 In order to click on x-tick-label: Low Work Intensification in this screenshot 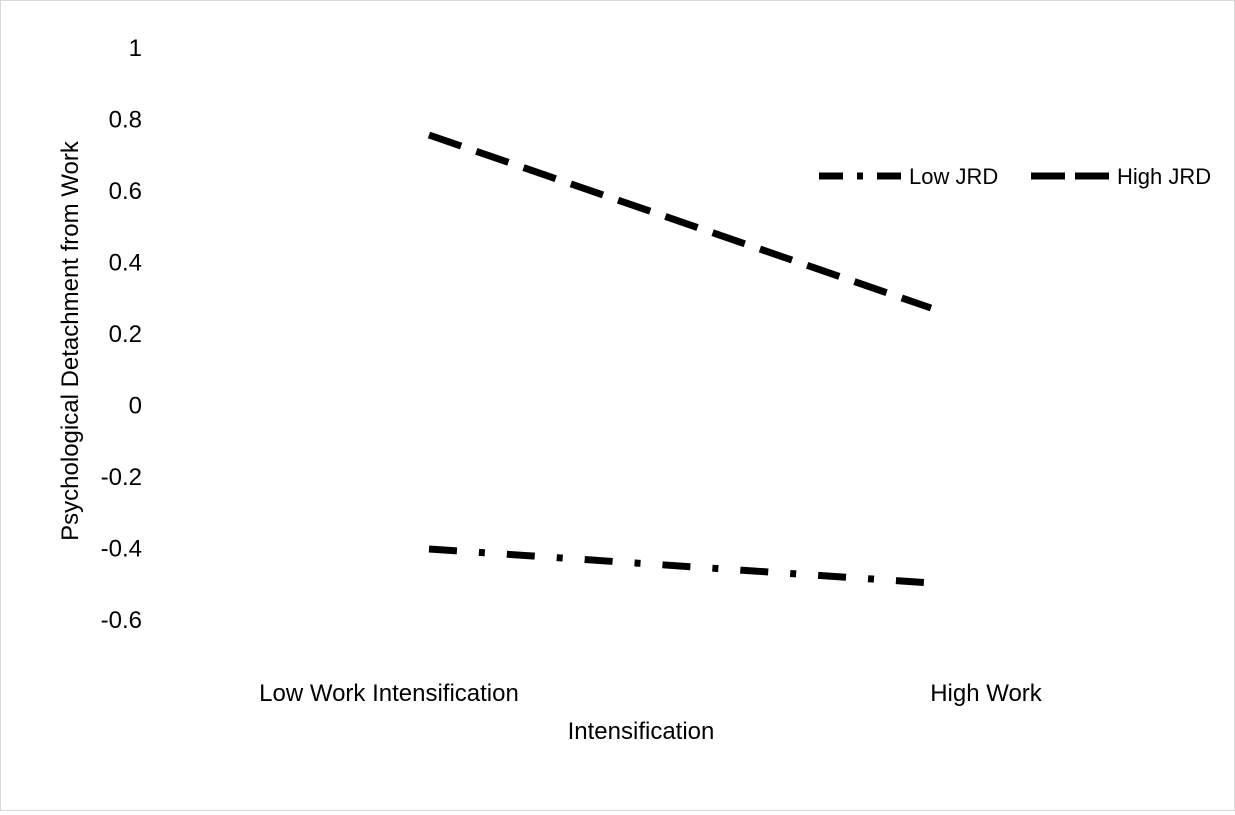, I will do `click(389, 693)`.